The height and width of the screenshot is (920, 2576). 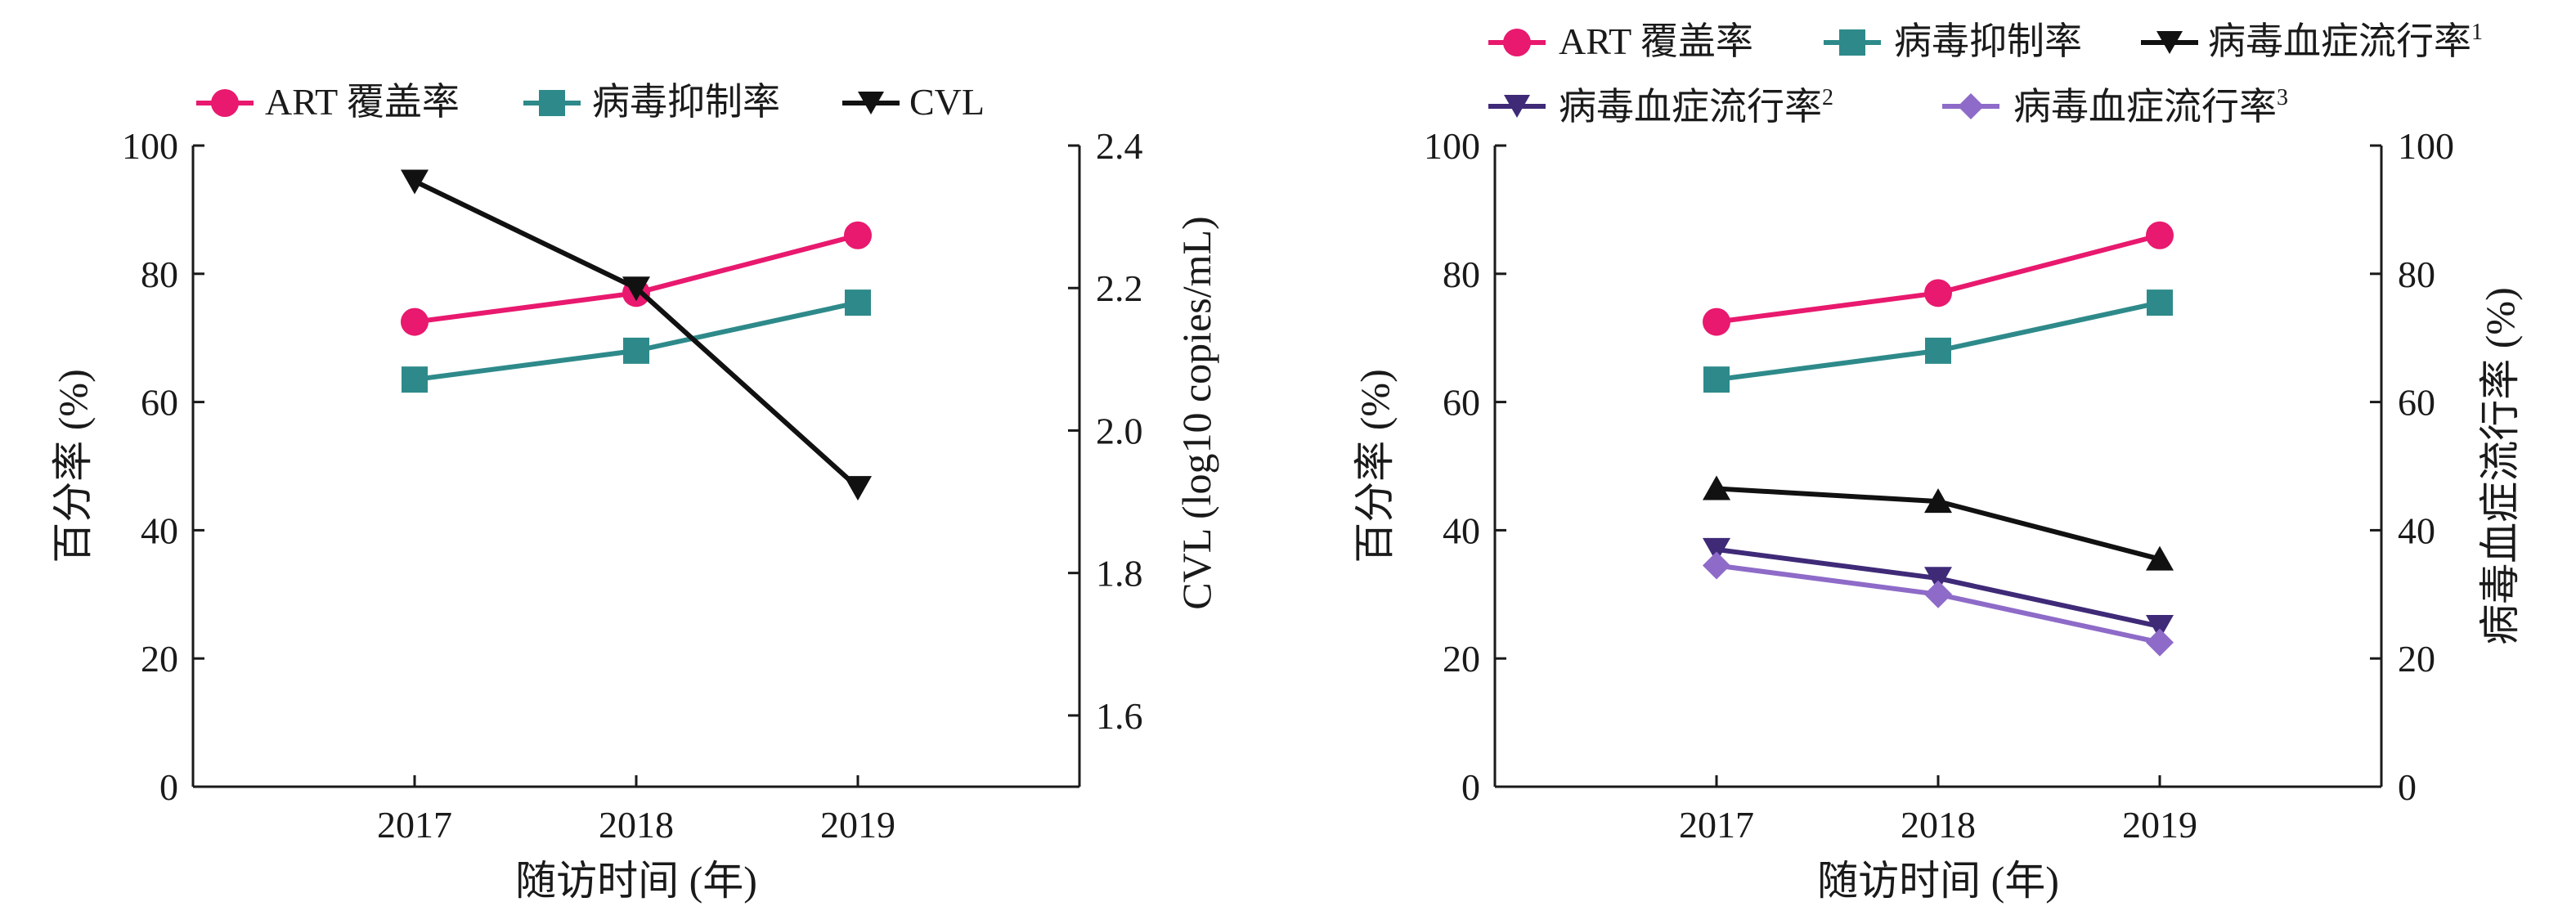 I want to click on legend-item-prevalence-2: 病毒血症流行率2, so click(x=1660, y=106).